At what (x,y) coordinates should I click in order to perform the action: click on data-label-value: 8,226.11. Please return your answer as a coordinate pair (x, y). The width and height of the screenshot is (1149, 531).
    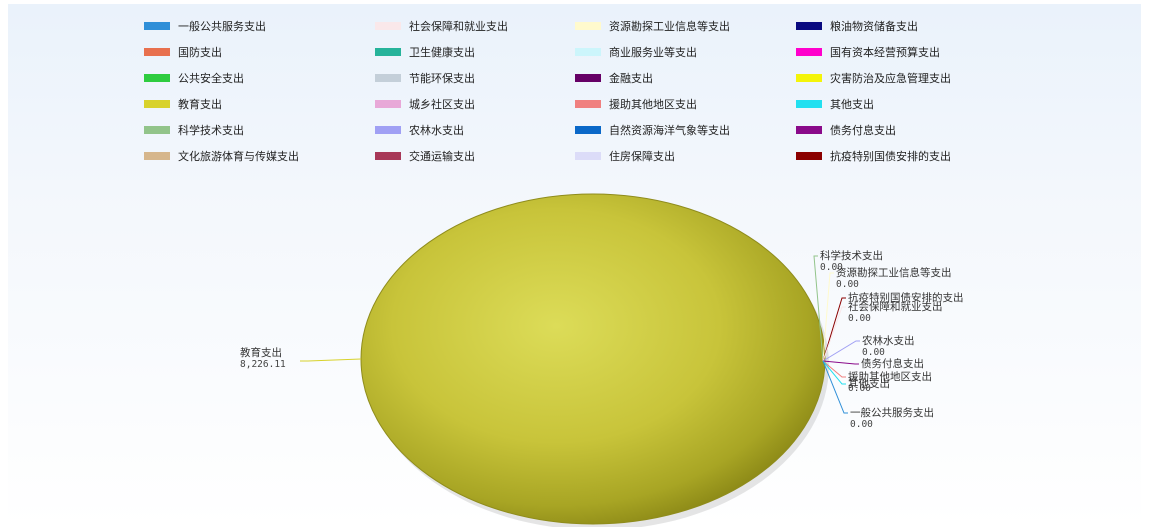
    Looking at the image, I should click on (263, 364).